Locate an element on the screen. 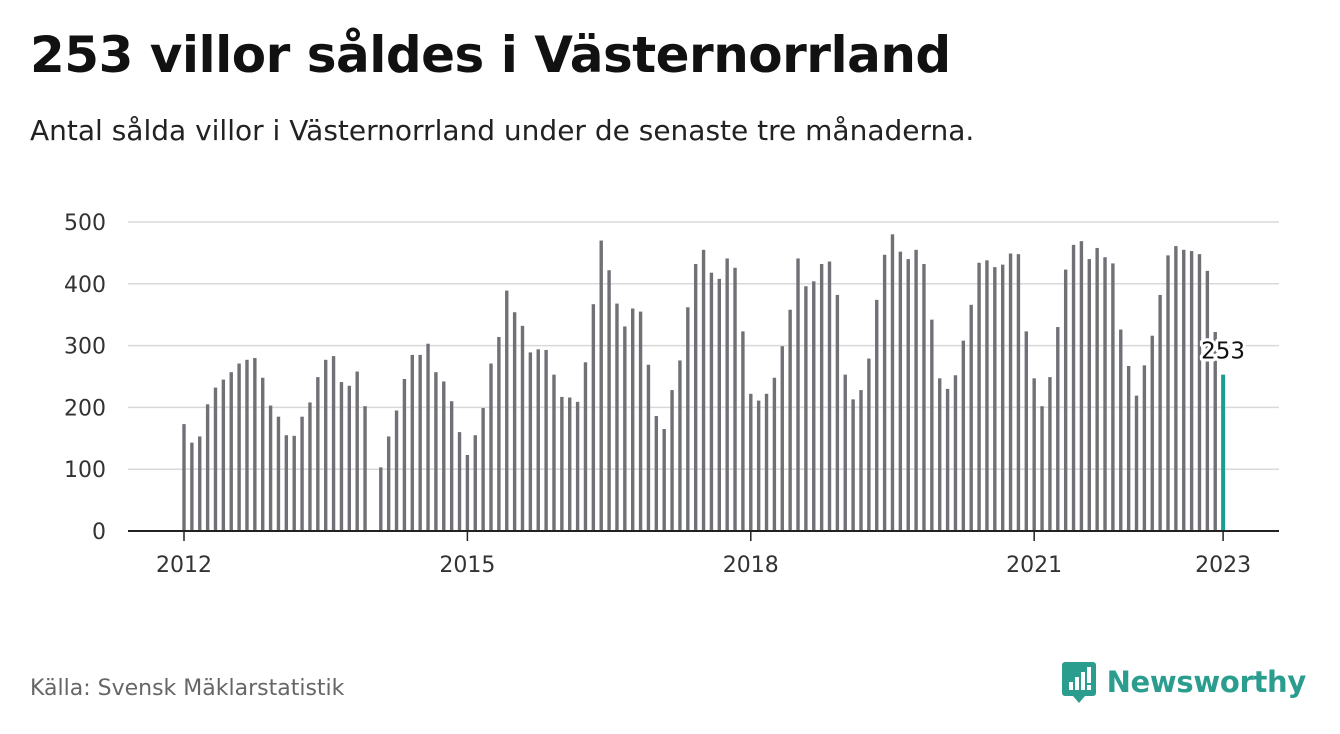  x-tick-label: 2012 is located at coordinates (184, 565).